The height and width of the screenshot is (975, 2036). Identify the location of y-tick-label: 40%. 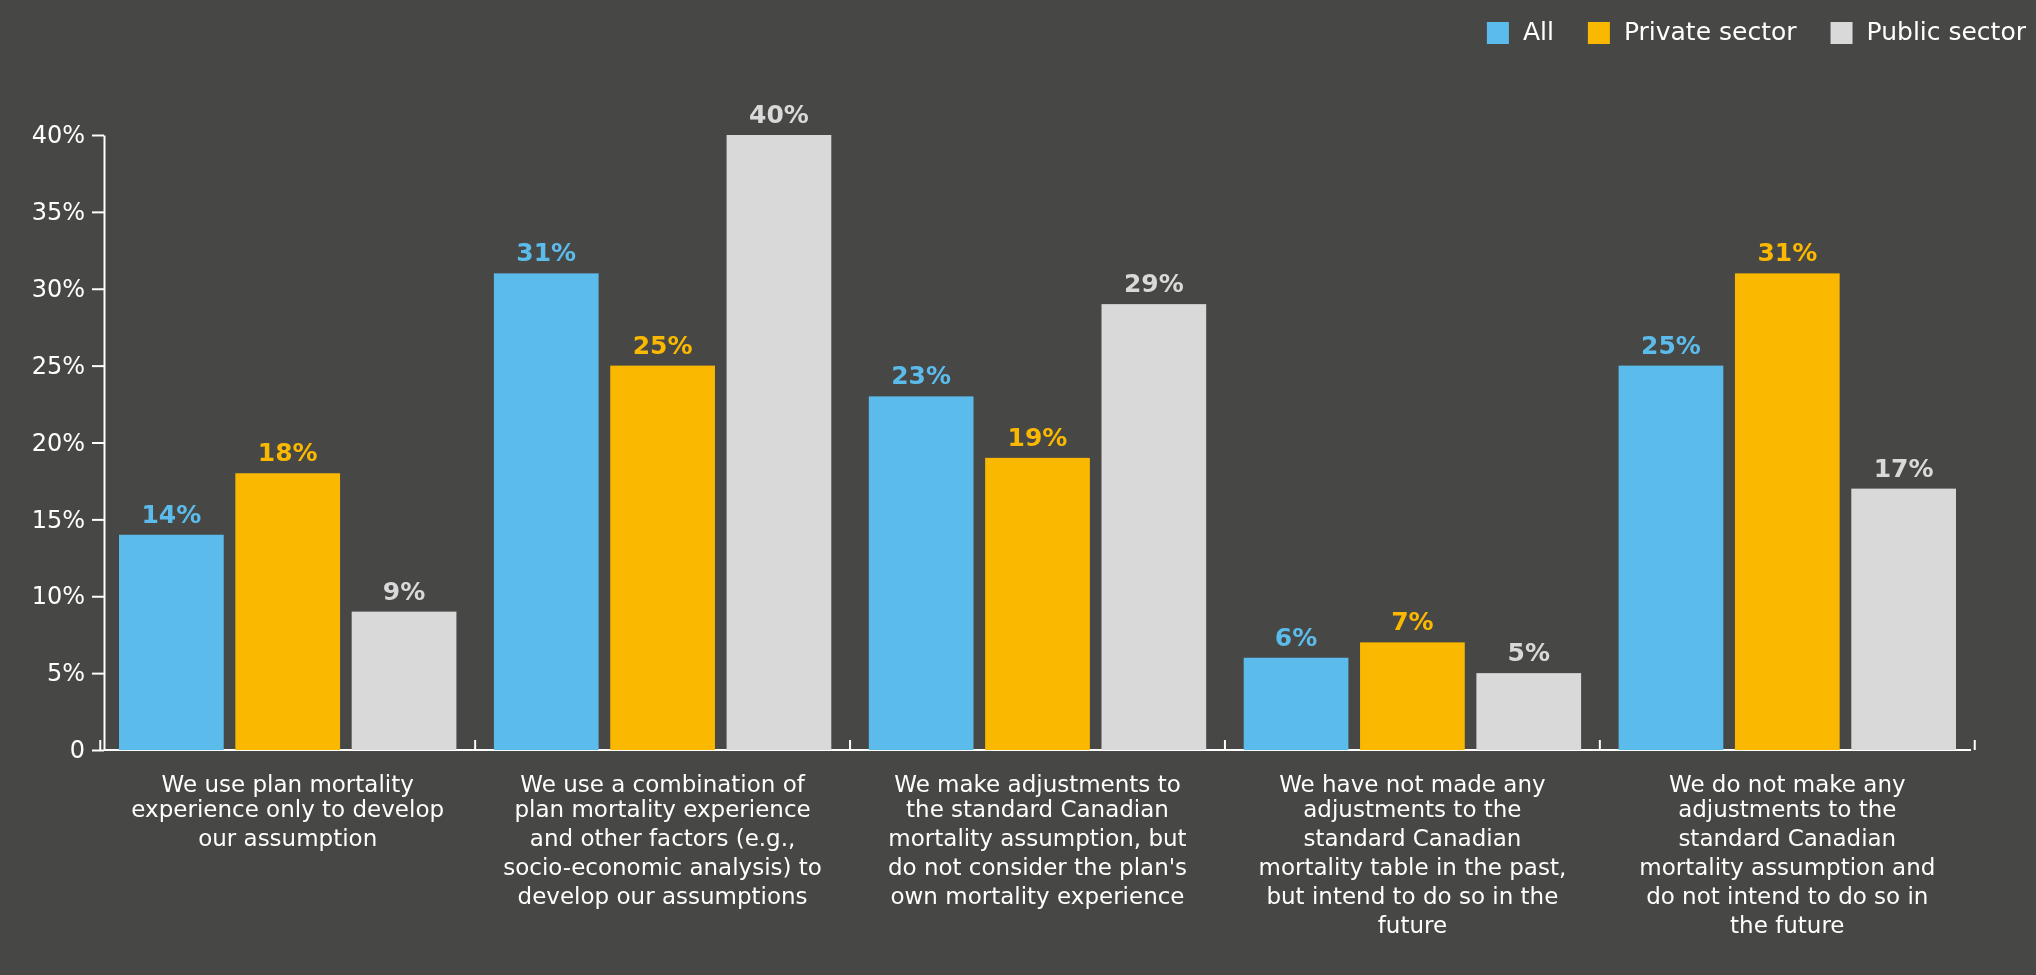
(58, 135).